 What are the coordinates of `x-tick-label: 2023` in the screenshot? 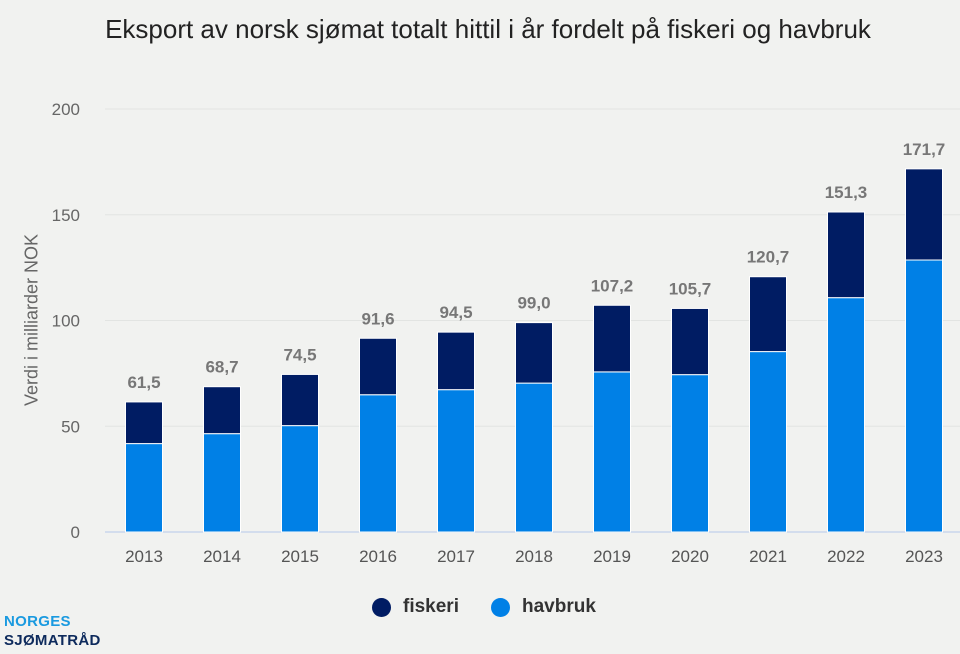 It's located at (924, 556).